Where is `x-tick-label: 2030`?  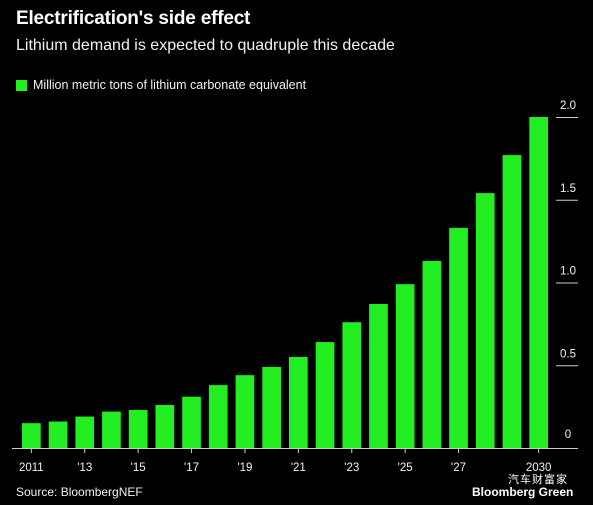 x-tick-label: 2030 is located at coordinates (539, 468).